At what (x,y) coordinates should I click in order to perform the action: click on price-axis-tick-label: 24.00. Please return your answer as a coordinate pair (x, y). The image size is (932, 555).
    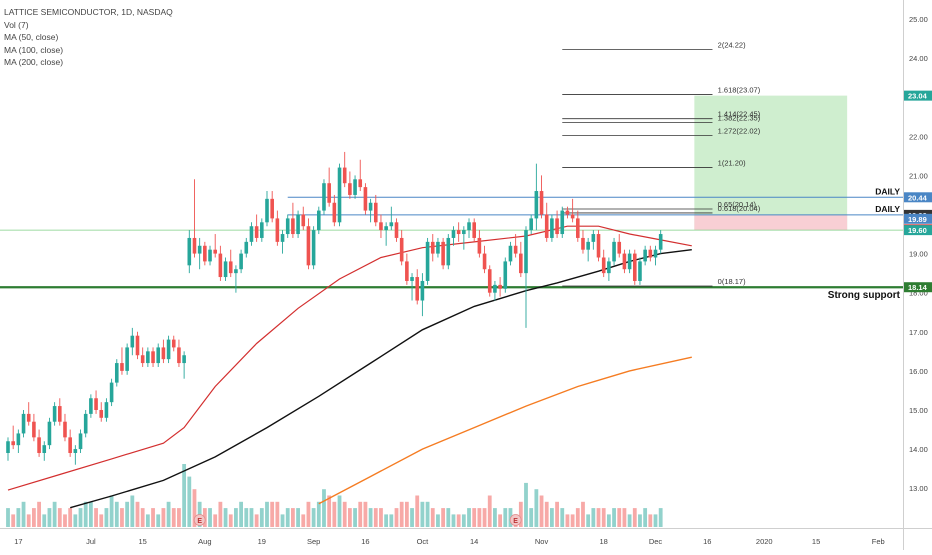
    Looking at the image, I should click on (918, 58).